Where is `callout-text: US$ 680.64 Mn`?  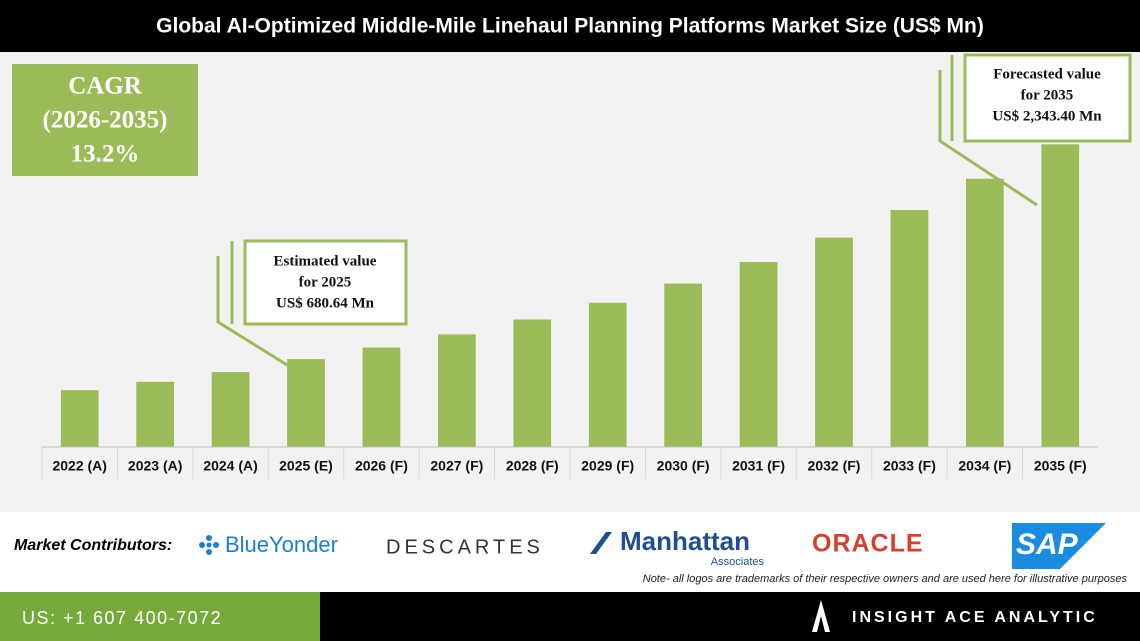
callout-text: US$ 680.64 Mn is located at coordinates (325, 303).